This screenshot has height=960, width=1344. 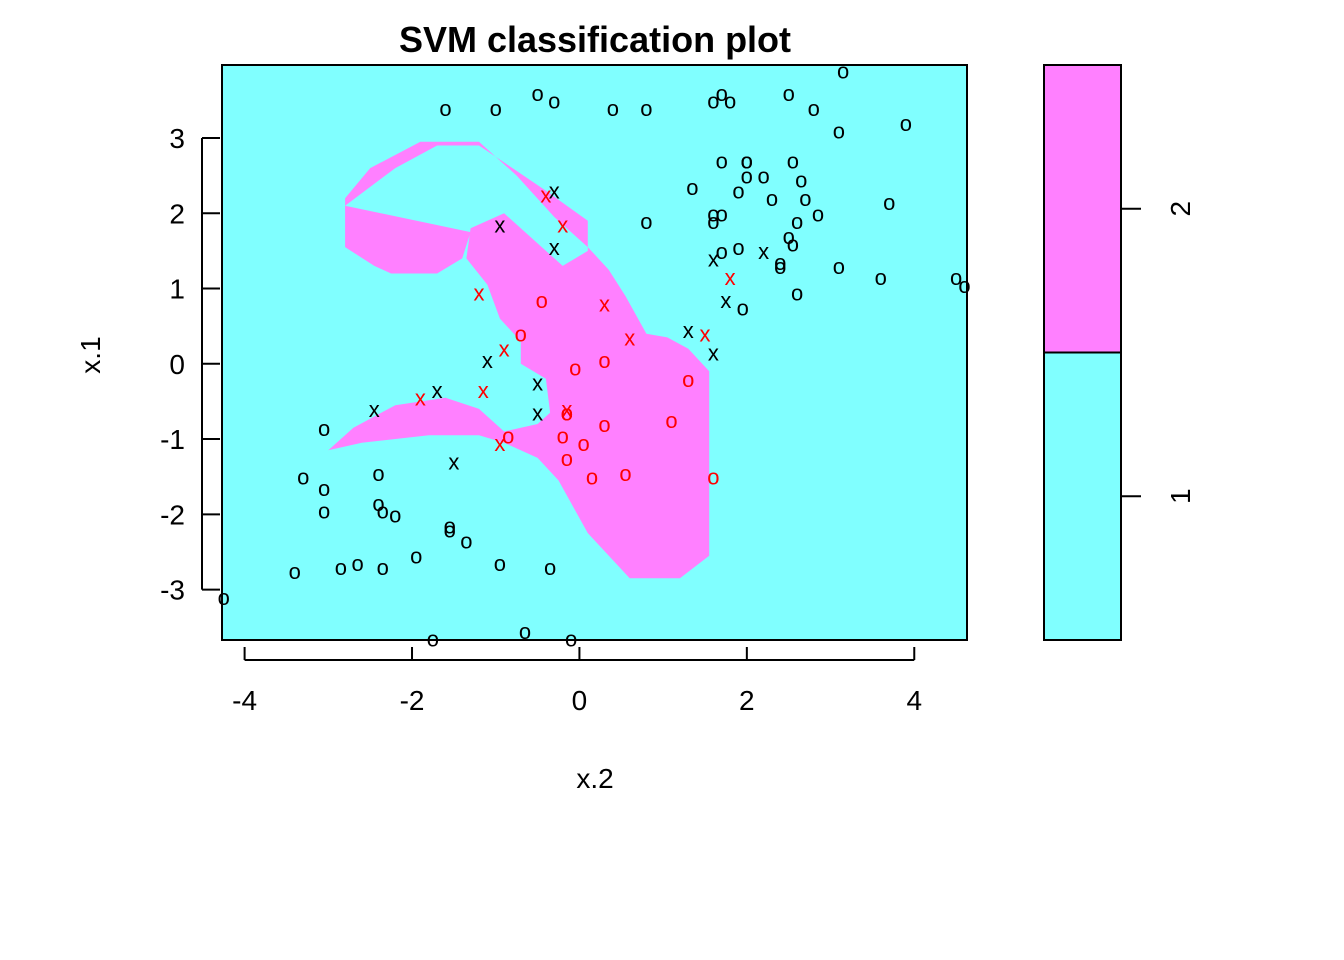 What do you see at coordinates (519, 360) in the screenshot?
I see `decision-region-layer` at bounding box center [519, 360].